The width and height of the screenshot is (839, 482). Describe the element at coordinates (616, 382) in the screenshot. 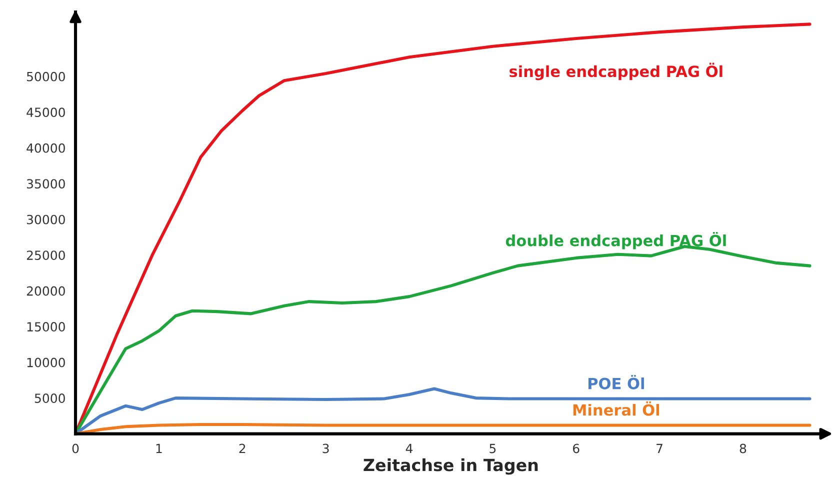

I see `series-label: POE Öl` at that location.